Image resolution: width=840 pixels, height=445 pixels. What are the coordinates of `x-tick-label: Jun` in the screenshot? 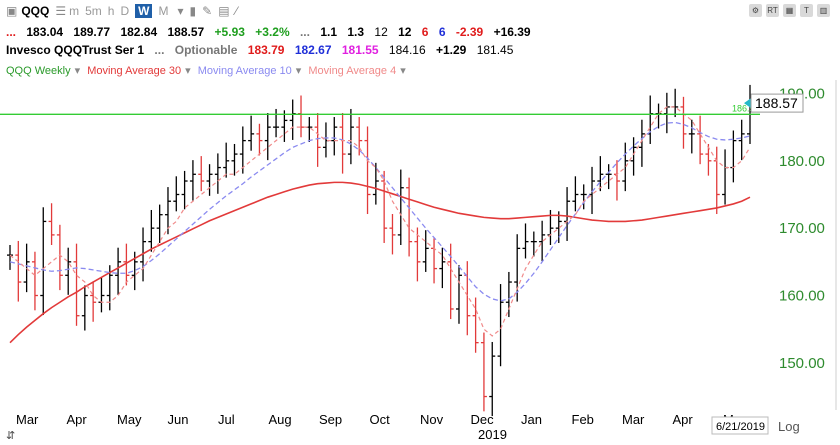 It's located at (178, 419).